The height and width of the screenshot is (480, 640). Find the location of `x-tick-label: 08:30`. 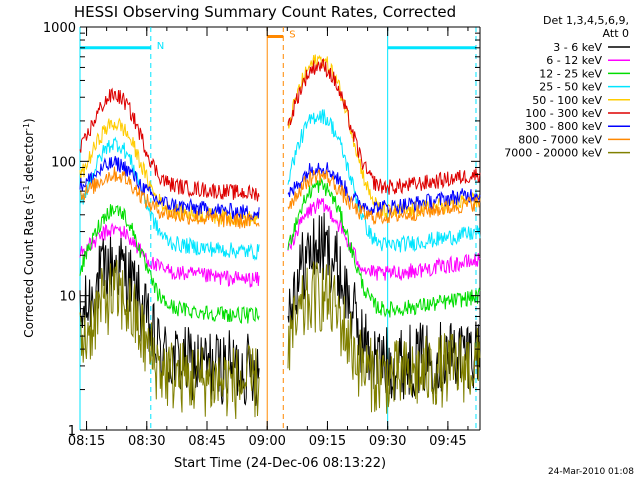

x-tick-label: 08:30 is located at coordinates (146, 441).